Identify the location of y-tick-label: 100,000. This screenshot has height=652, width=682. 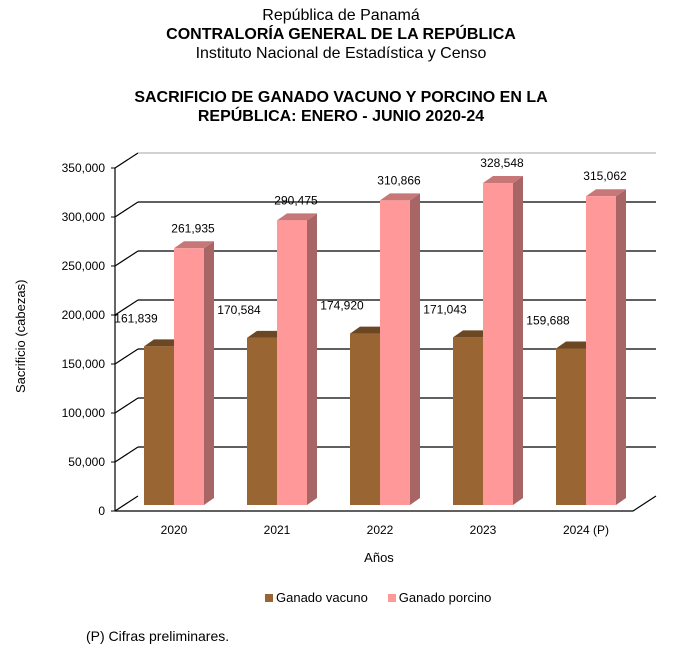
(84, 413).